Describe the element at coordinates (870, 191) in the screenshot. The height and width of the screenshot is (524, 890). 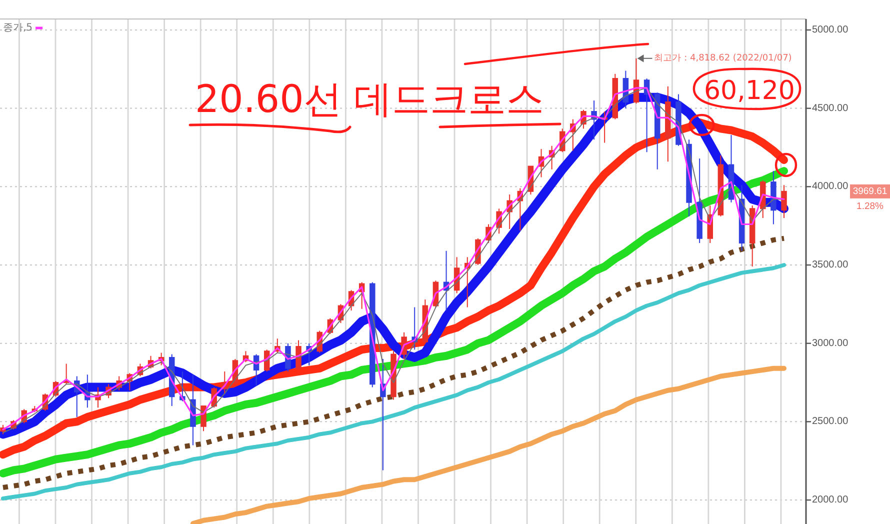
I see `text: 3969.61` at that location.